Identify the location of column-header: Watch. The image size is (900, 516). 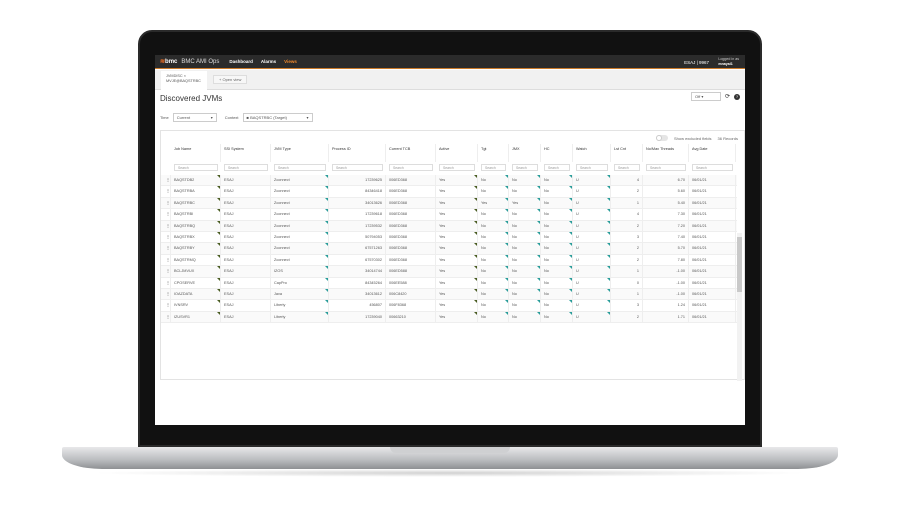
(592, 153).